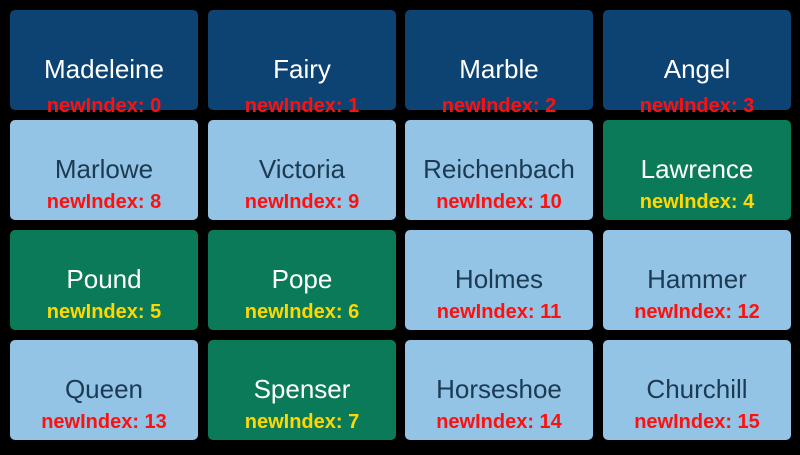 The height and width of the screenshot is (455, 800). What do you see at coordinates (499, 312) in the screenshot?
I see `cell-index: newIndex: 11` at bounding box center [499, 312].